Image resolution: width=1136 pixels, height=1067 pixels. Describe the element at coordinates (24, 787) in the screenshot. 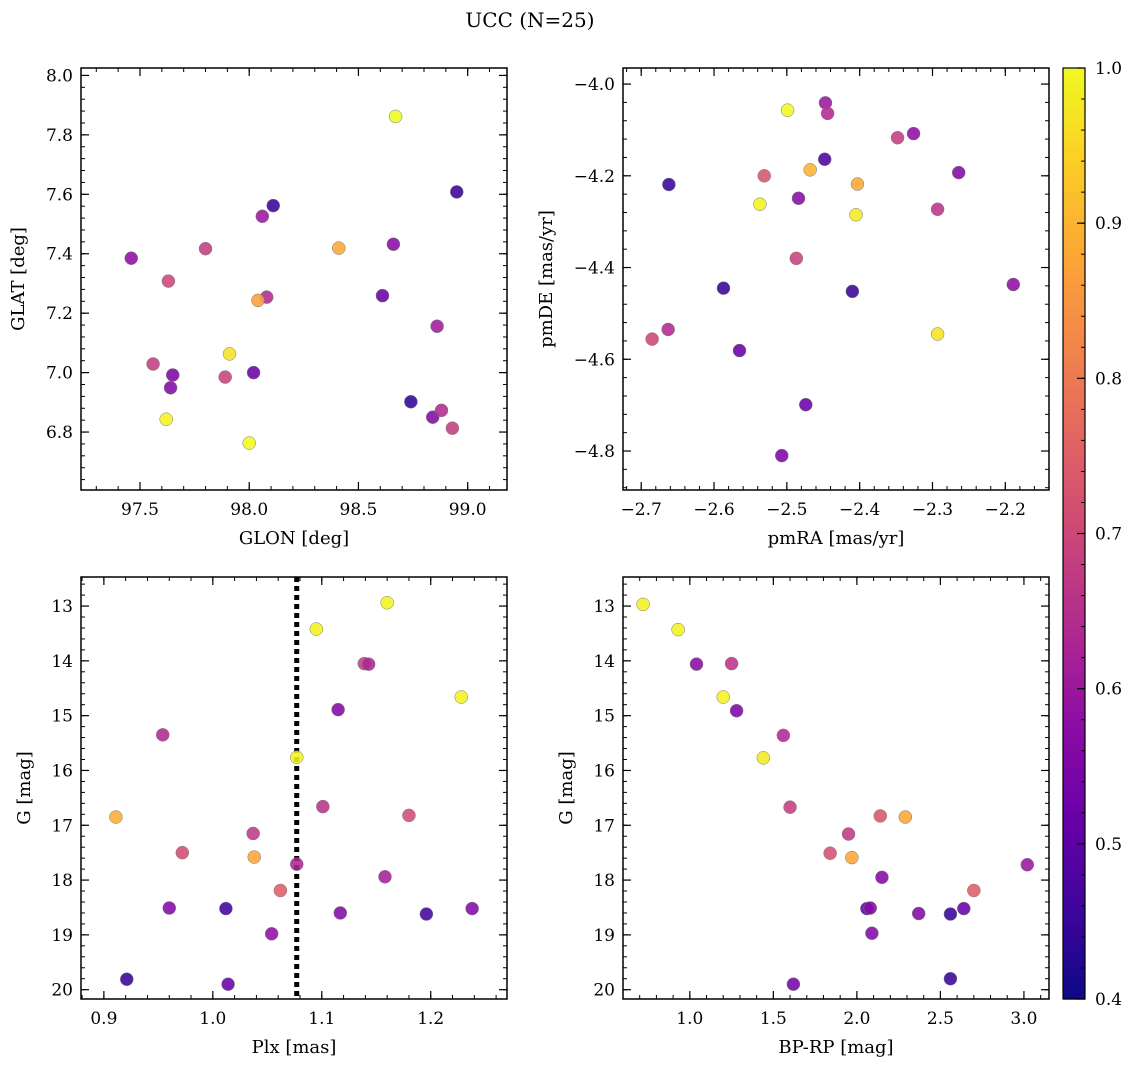

I see `y-axis-label: G [mag]` at that location.